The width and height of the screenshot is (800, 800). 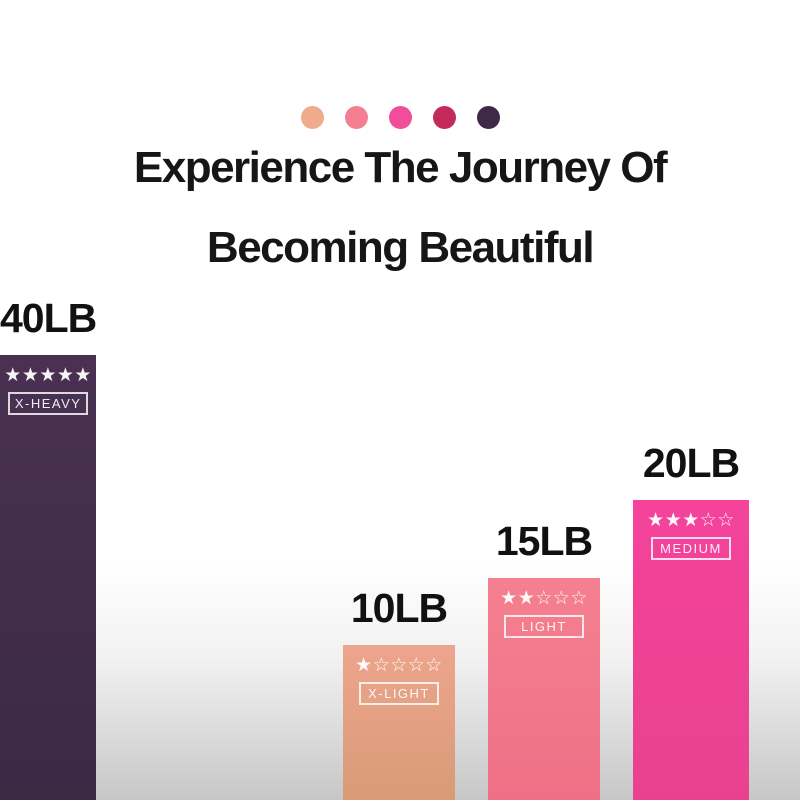 I want to click on bar-fill: ★★★☆☆ MEDIUM, so click(x=691, y=650).